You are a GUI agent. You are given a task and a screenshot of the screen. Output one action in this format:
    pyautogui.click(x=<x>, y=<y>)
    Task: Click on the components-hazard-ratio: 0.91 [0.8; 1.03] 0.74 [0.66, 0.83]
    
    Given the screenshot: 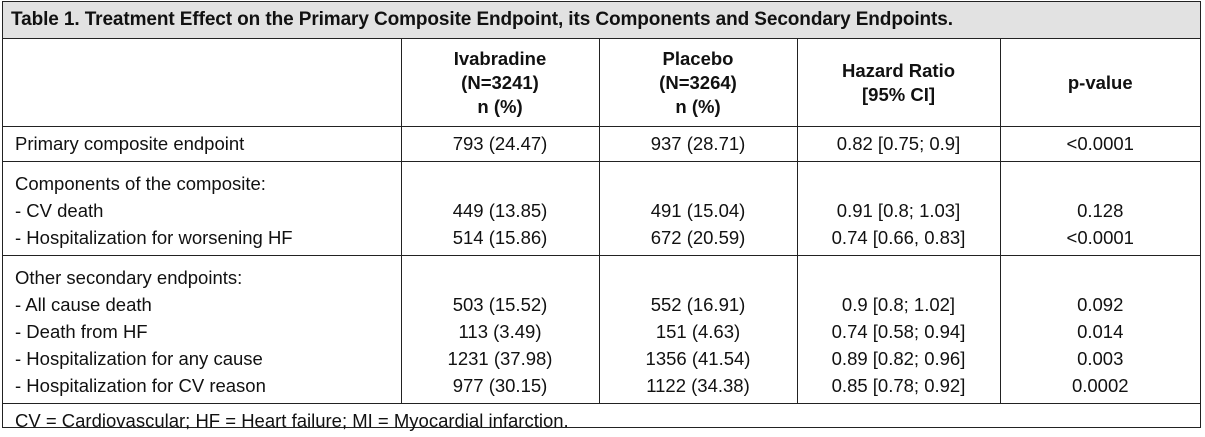 What is the action you would take?
    pyautogui.click(x=898, y=209)
    